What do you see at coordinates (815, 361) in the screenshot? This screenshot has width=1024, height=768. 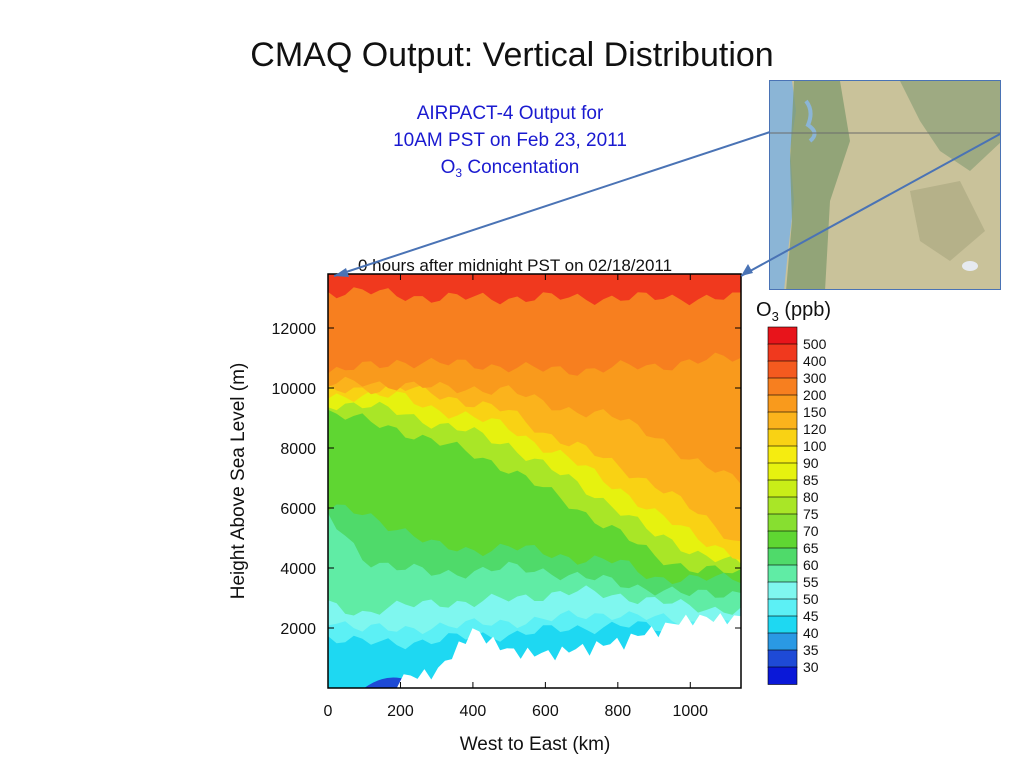 I see `colorbar-level-label: 400` at bounding box center [815, 361].